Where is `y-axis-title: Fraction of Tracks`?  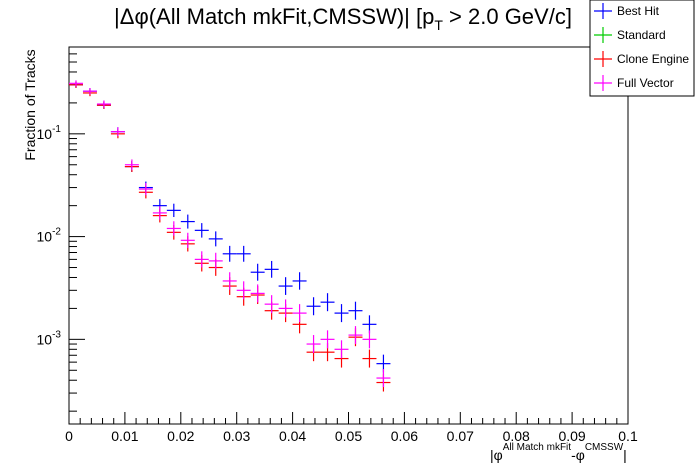 y-axis-title: Fraction of Tracks is located at coordinates (30, 104).